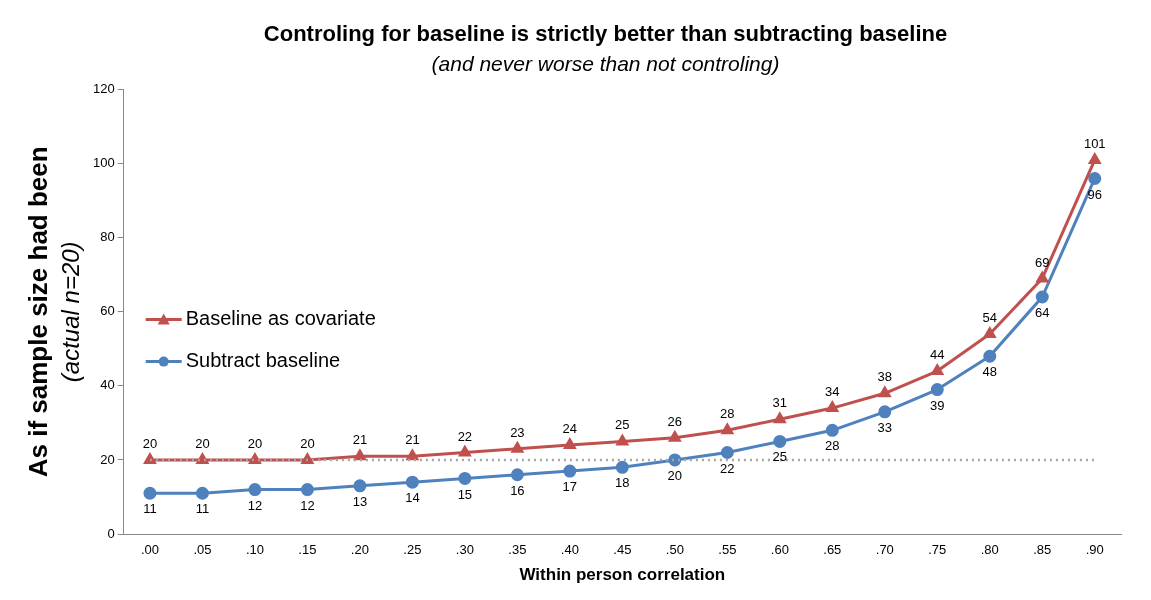 Image resolution: width=1151 pixels, height=600 pixels. I want to click on x-tick-label: .30, so click(464, 550).